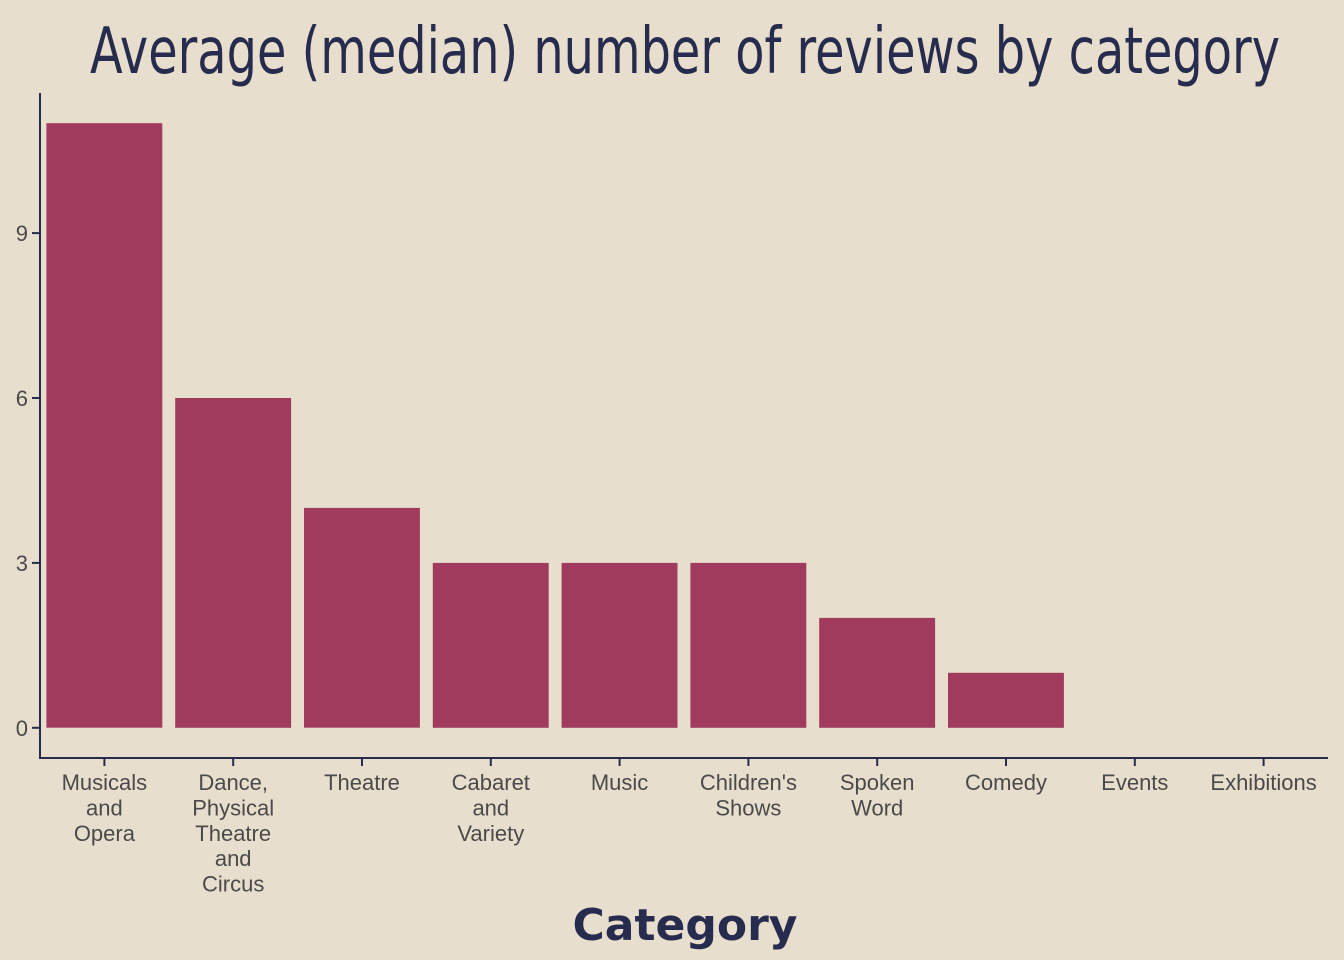  What do you see at coordinates (233, 833) in the screenshot?
I see `x-tick-label: Dance, Physical Theatre and Circus` at bounding box center [233, 833].